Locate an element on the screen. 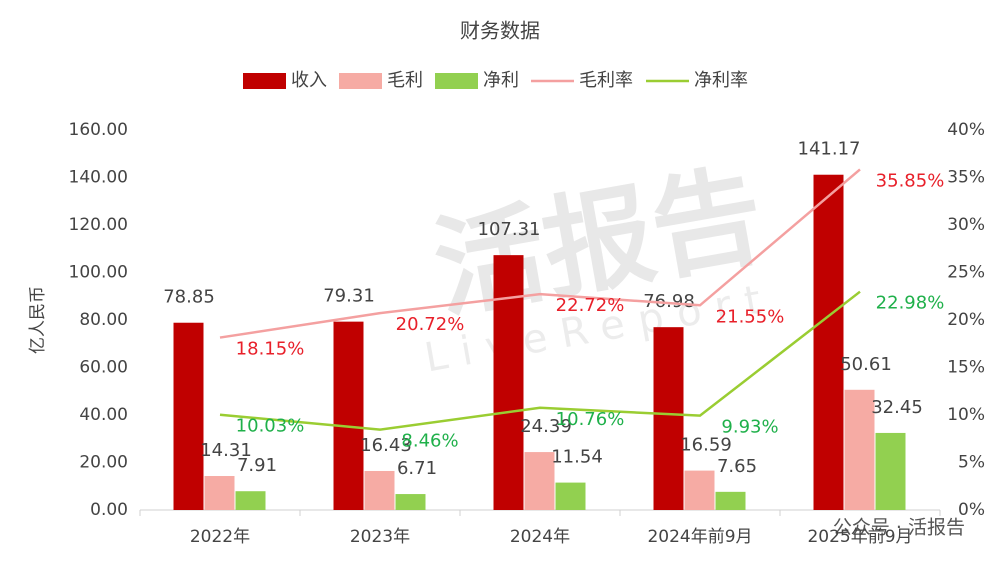  y-tick-label: 60.00 is located at coordinates (103, 368).